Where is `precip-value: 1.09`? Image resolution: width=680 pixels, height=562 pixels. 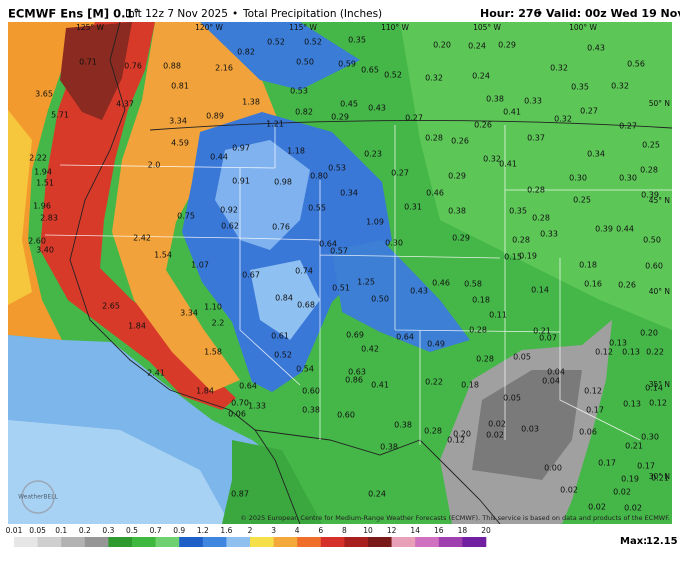
precip-value: 1.09 is located at coordinates (375, 222).